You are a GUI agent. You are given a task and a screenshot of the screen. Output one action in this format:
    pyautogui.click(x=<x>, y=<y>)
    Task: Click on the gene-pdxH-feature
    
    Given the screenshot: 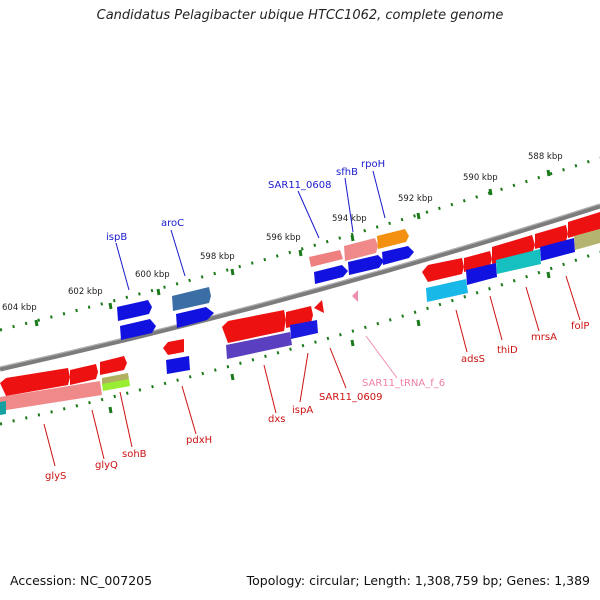 What is the action you would take?
    pyautogui.click(x=173, y=347)
    